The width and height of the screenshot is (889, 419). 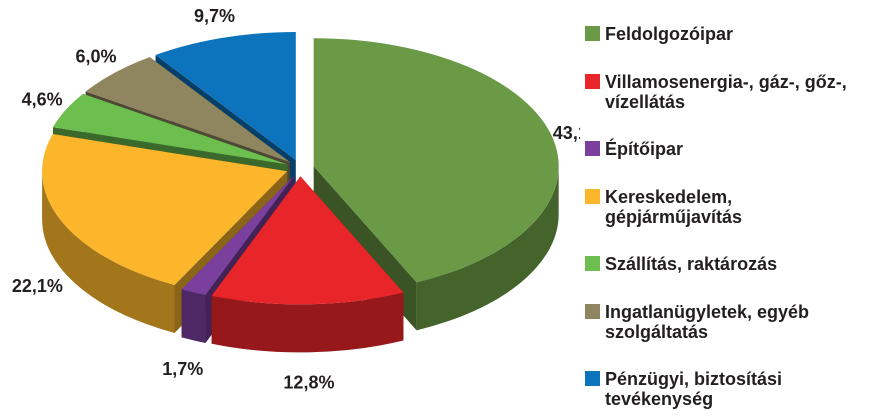 What do you see at coordinates (182, 369) in the screenshot?
I see `data-label: 1,7%` at bounding box center [182, 369].